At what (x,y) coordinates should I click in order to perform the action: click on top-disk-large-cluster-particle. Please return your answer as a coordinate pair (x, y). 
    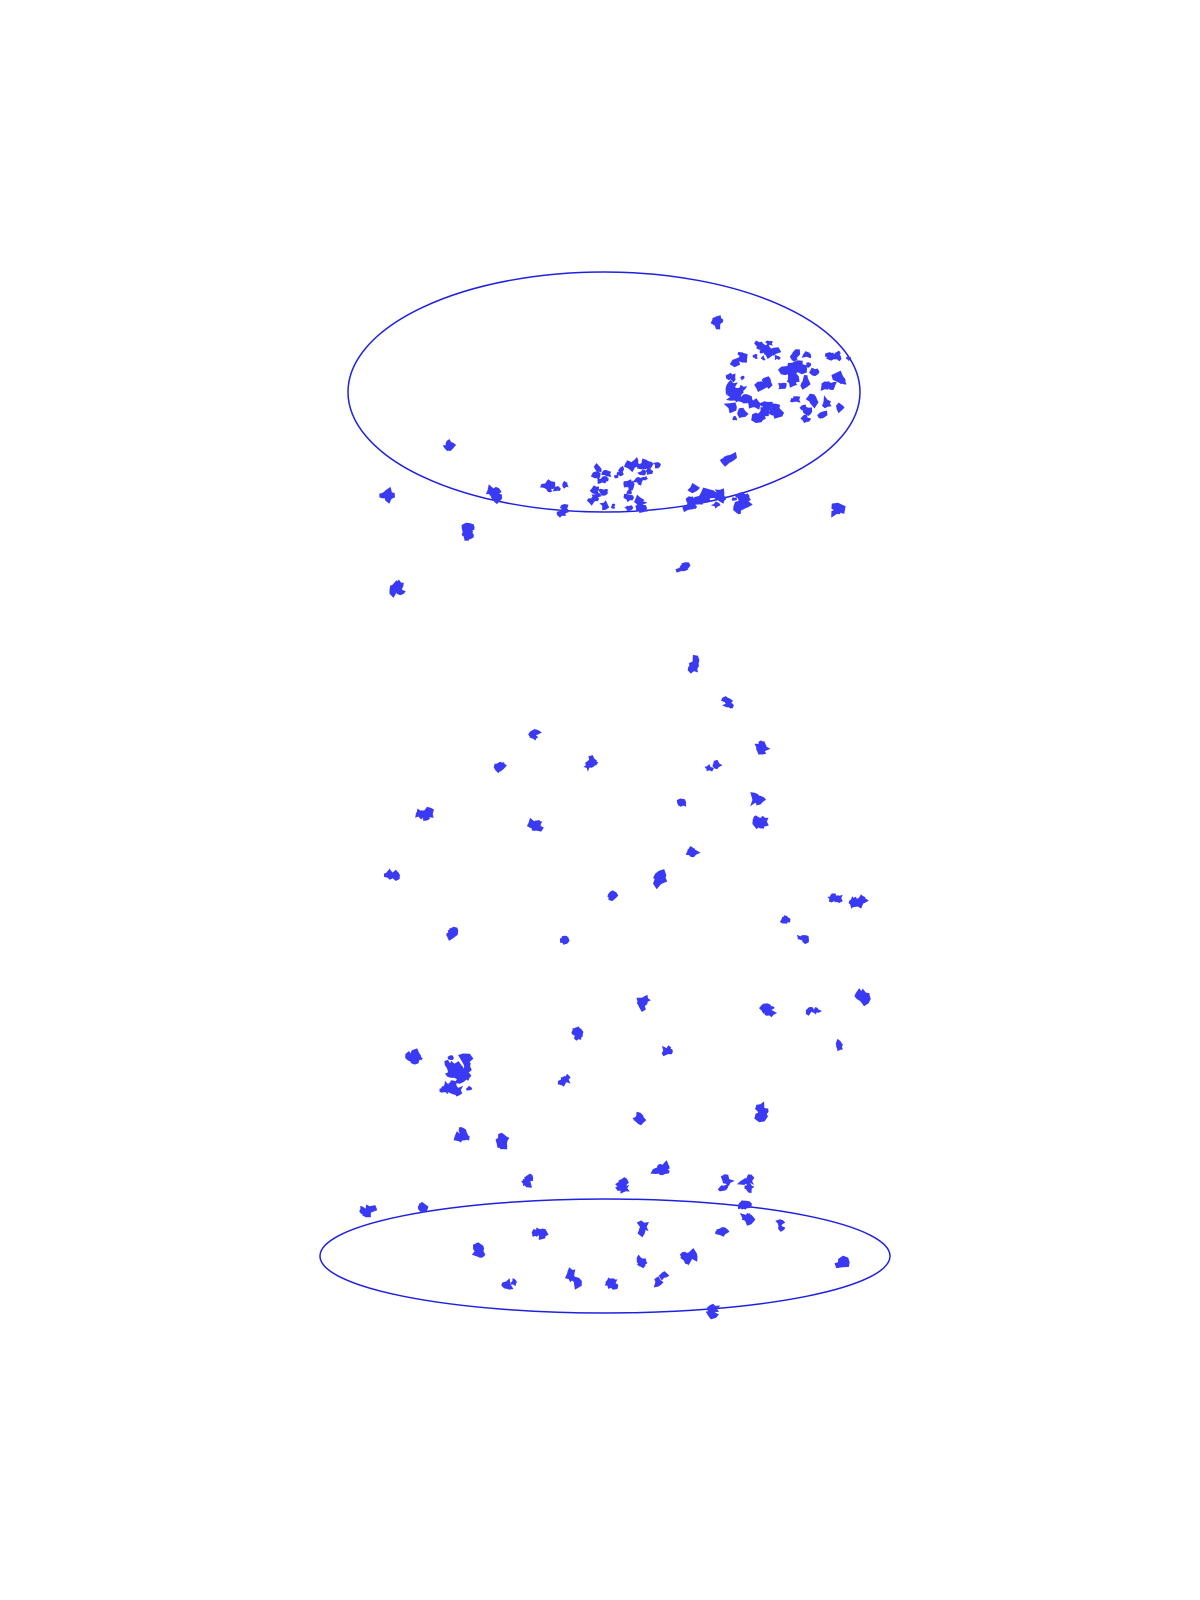
    Looking at the image, I should click on (782, 386).